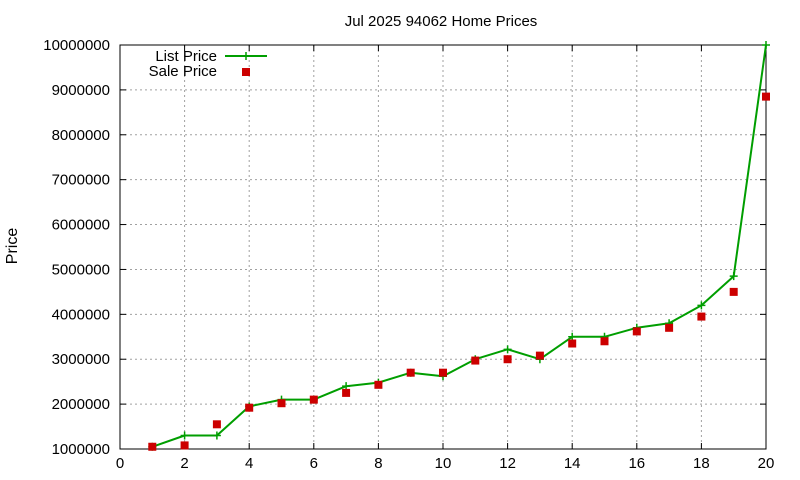 This screenshot has width=800, height=480. Describe the element at coordinates (81, 359) in the screenshot. I see `y-tick-label: 3000000` at that location.